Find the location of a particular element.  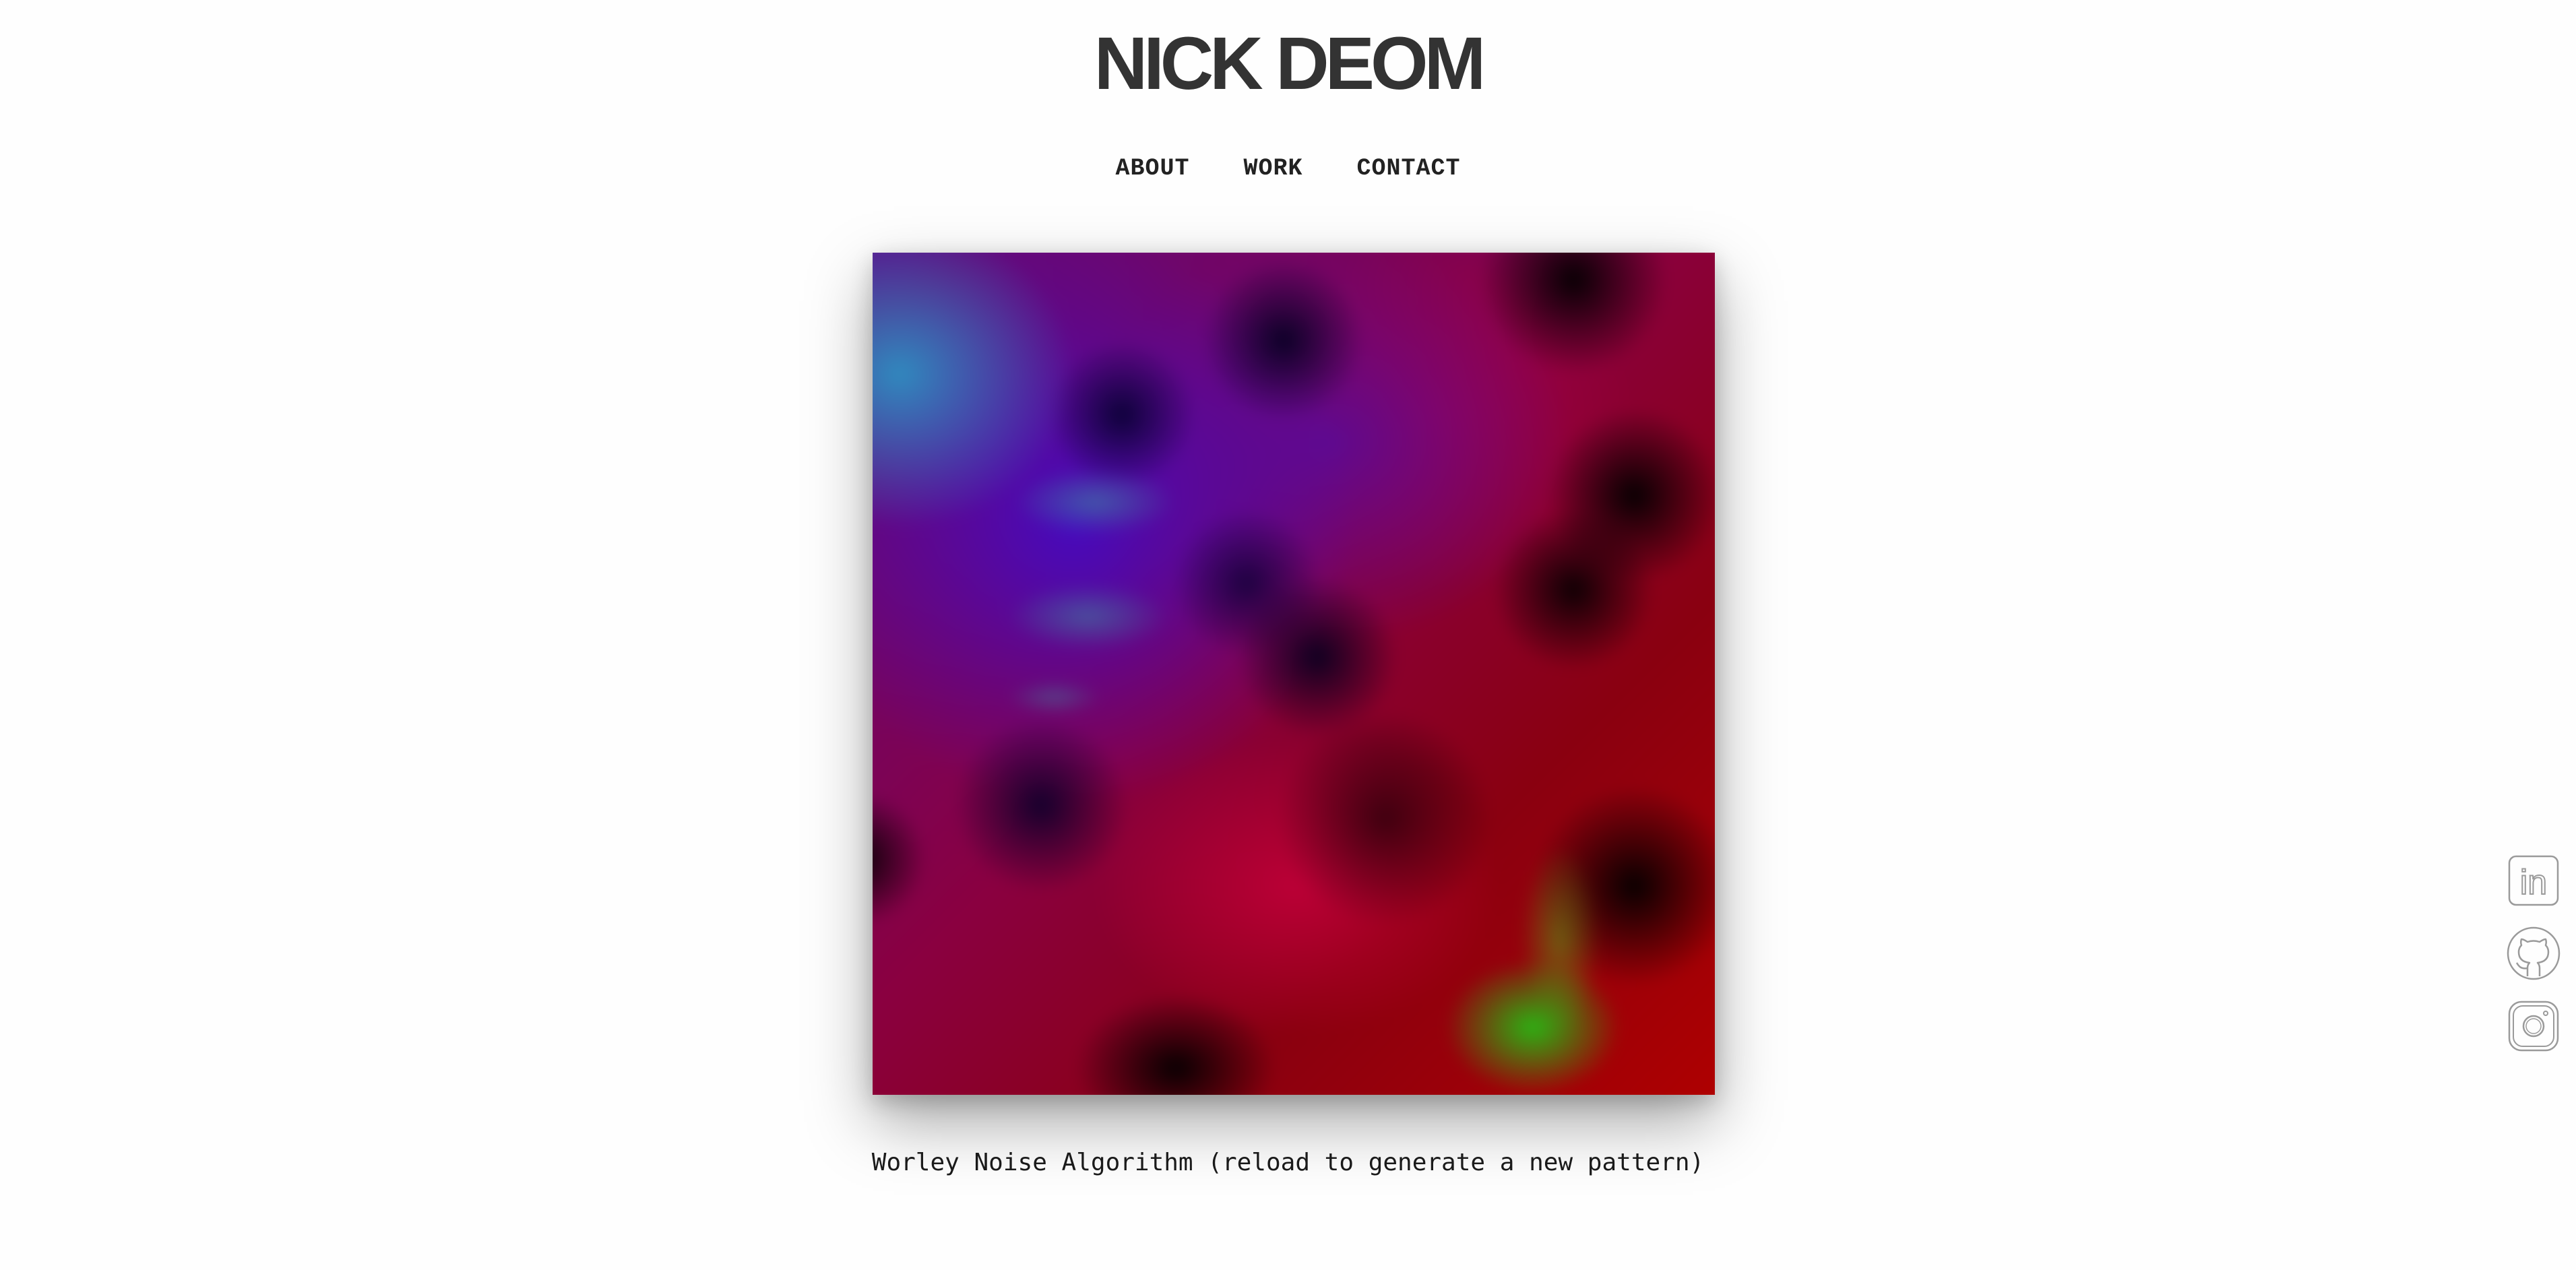

linkedin-icon: in is located at coordinates (2533, 880).